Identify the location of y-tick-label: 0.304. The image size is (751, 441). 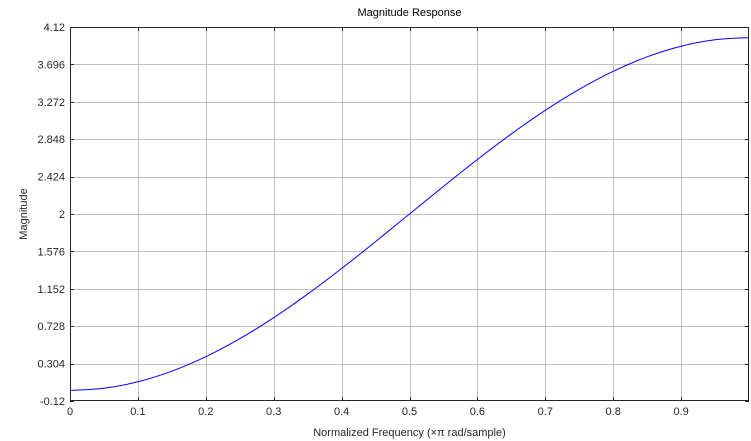
(51, 365).